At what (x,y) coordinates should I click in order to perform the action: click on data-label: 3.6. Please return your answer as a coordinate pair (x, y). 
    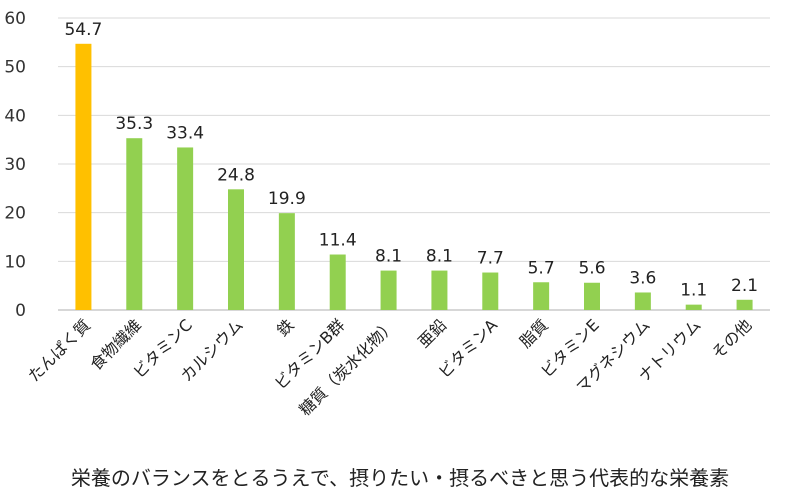
    Looking at the image, I should click on (642, 278).